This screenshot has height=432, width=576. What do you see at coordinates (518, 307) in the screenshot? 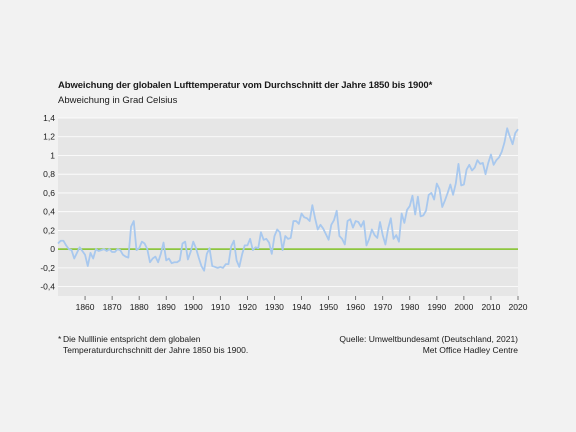
I see `x-tick-label: 2020` at bounding box center [518, 307].